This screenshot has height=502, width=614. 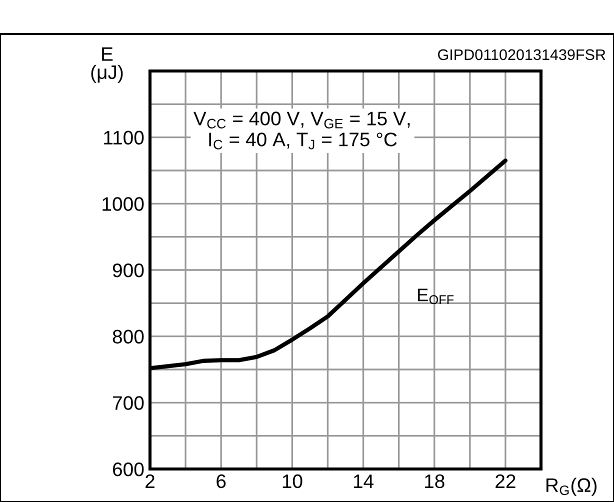 I want to click on y-tick-label: 800, so click(x=128, y=337).